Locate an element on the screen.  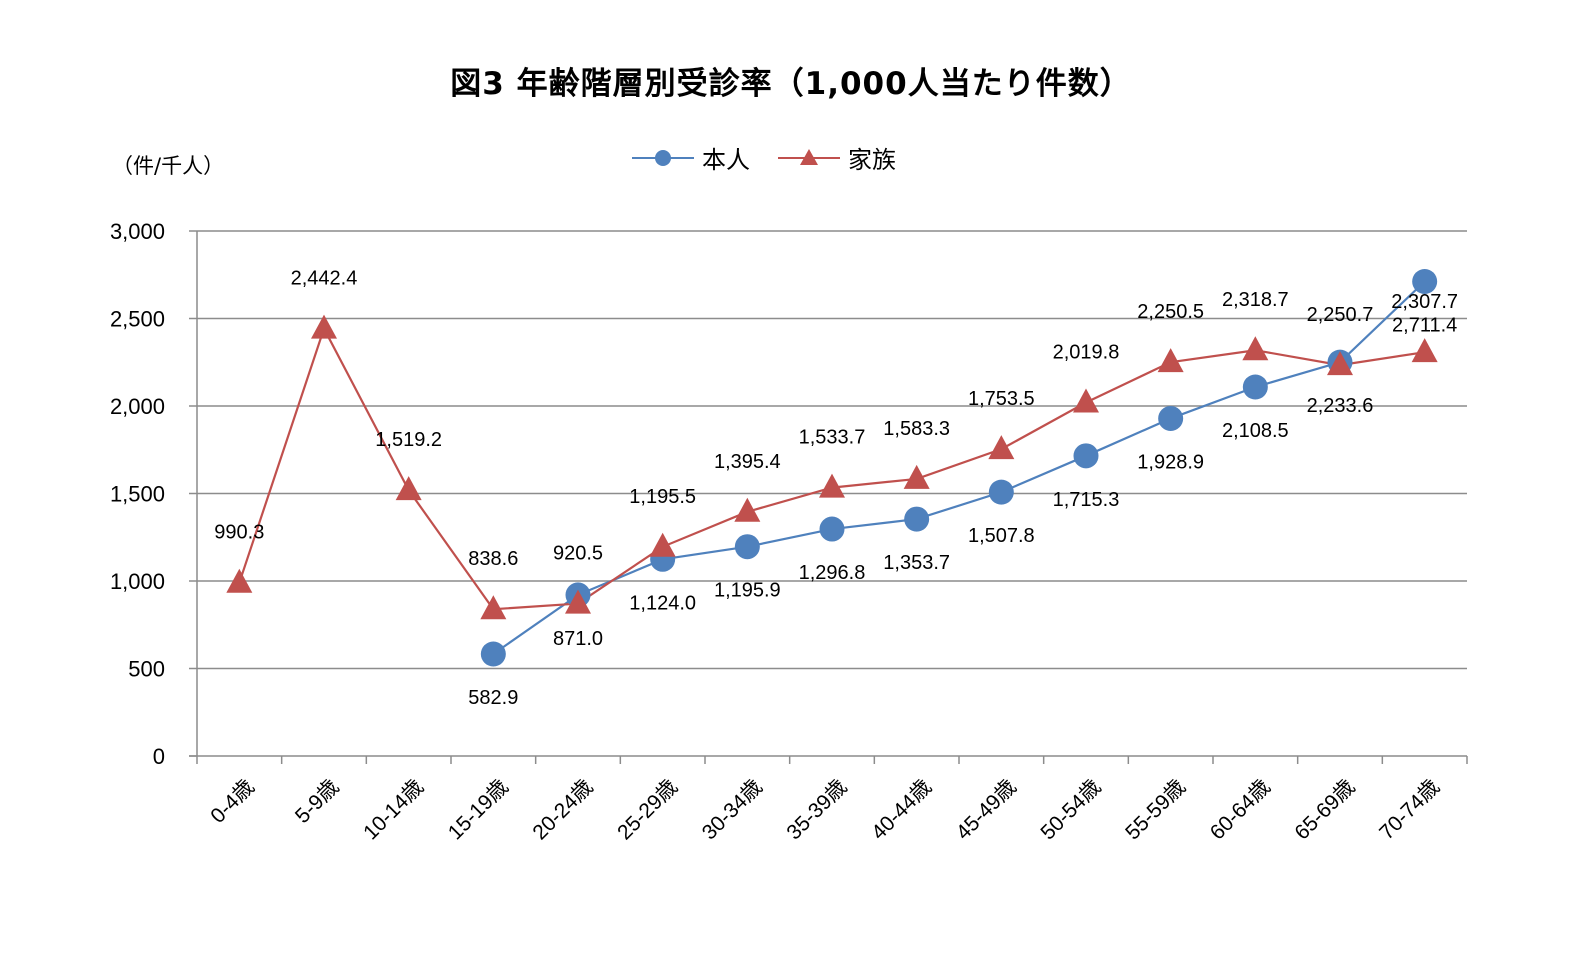
data-label-series-2: 2,019.8 is located at coordinates (1086, 353).